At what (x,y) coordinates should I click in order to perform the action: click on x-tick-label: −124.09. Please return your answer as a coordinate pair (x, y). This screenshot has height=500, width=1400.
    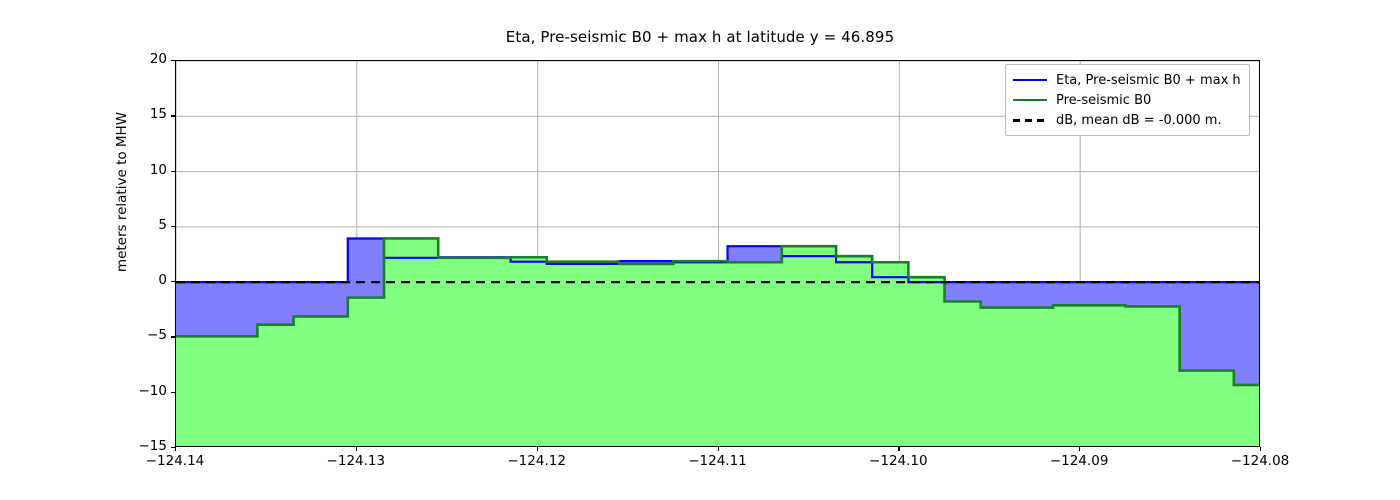
    Looking at the image, I should click on (1079, 461).